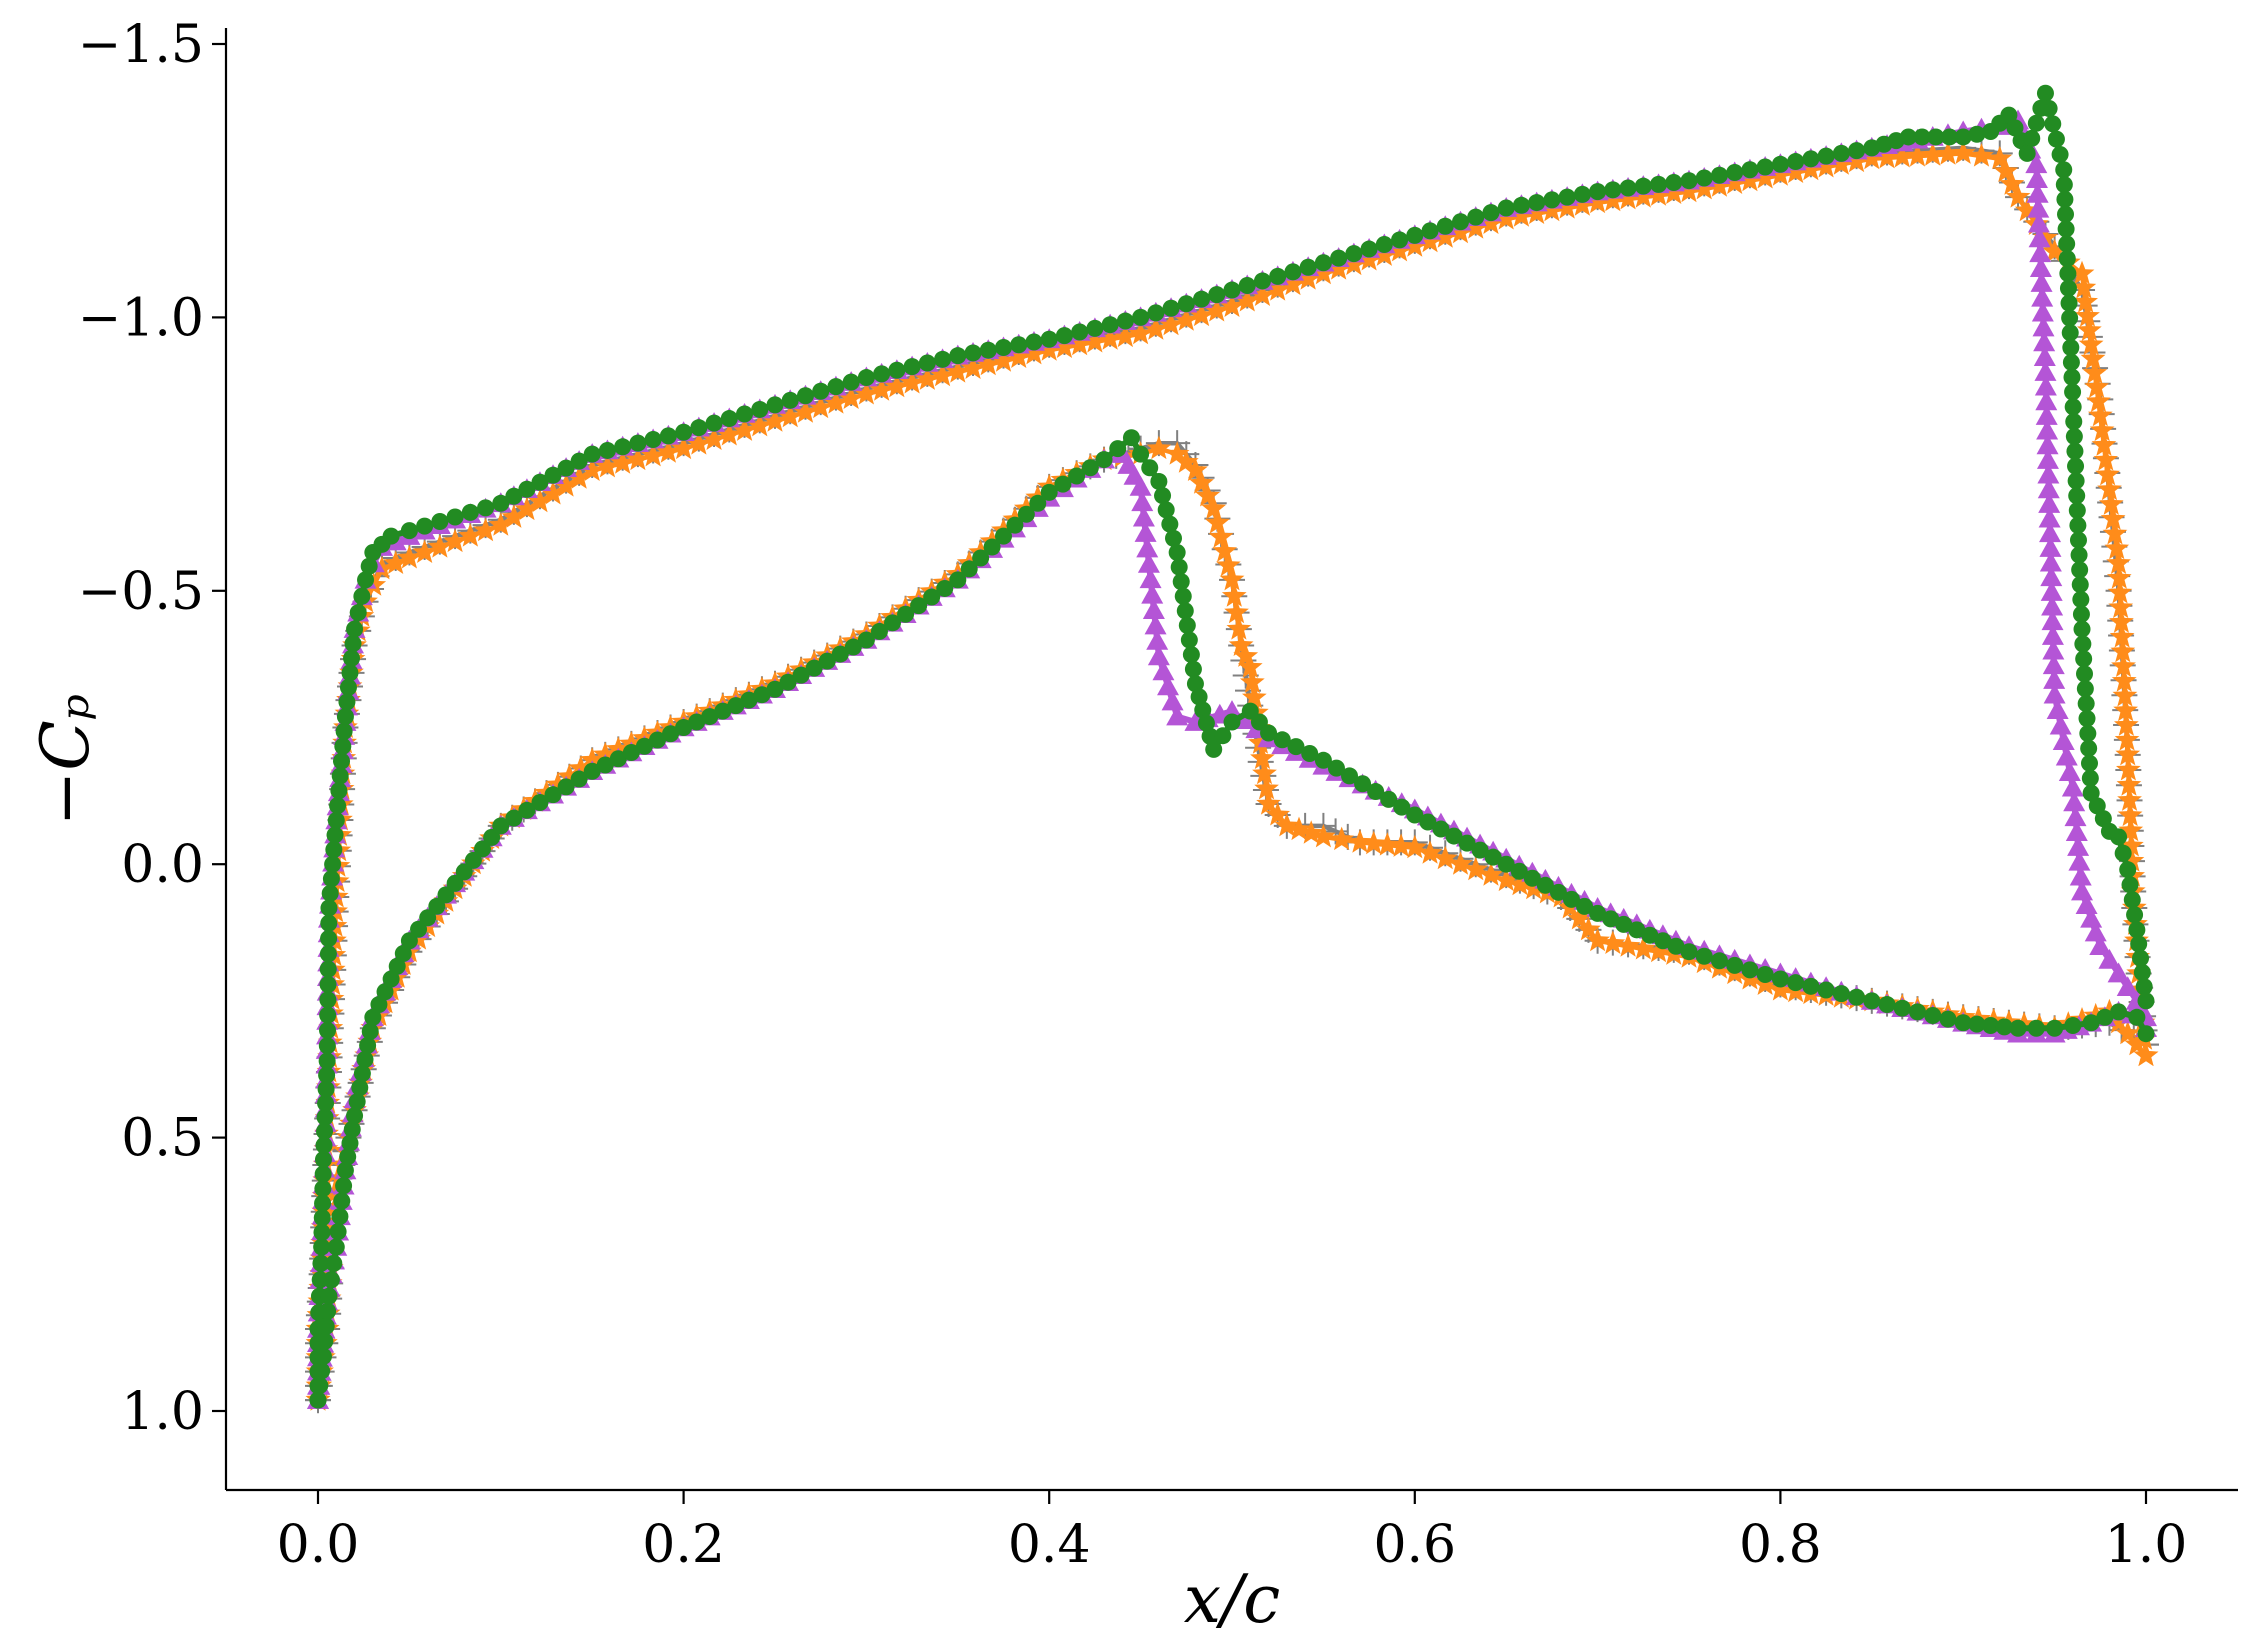 The height and width of the screenshot is (1650, 2250). I want to click on y-tick-label: 1.0, so click(162, 1412).